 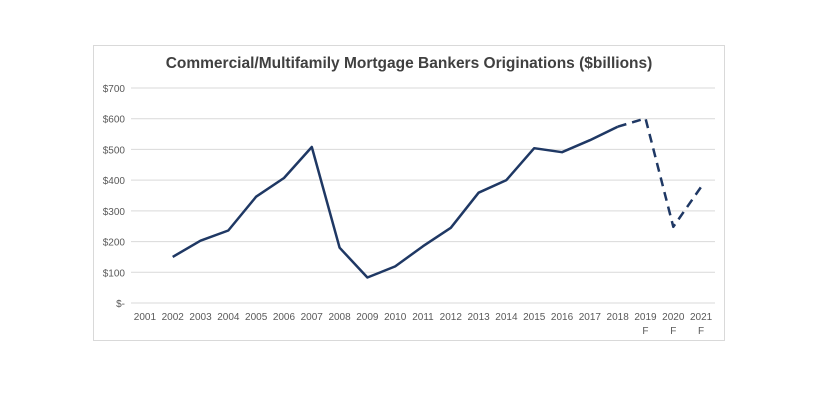 What do you see at coordinates (114, 150) in the screenshot?
I see `y-tick-label: $500` at bounding box center [114, 150].